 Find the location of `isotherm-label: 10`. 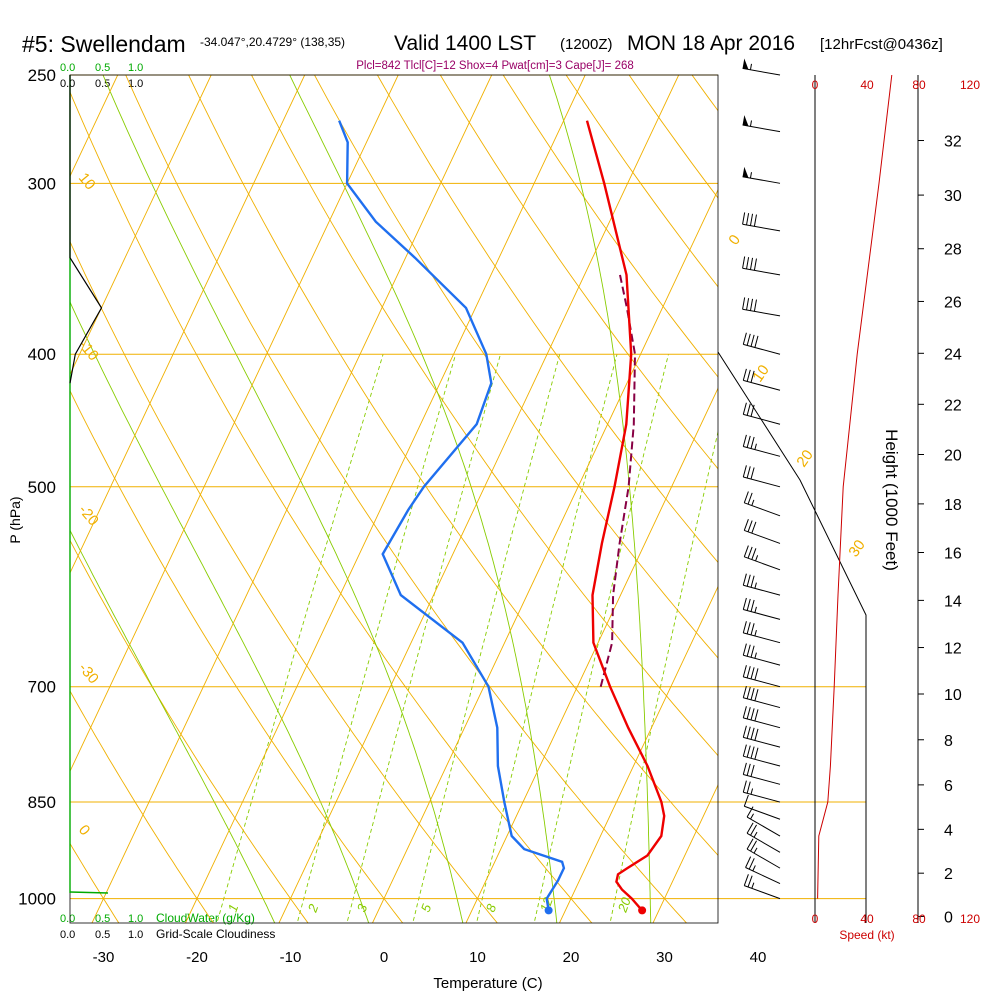

isotherm-label: 10 is located at coordinates (87, 182).